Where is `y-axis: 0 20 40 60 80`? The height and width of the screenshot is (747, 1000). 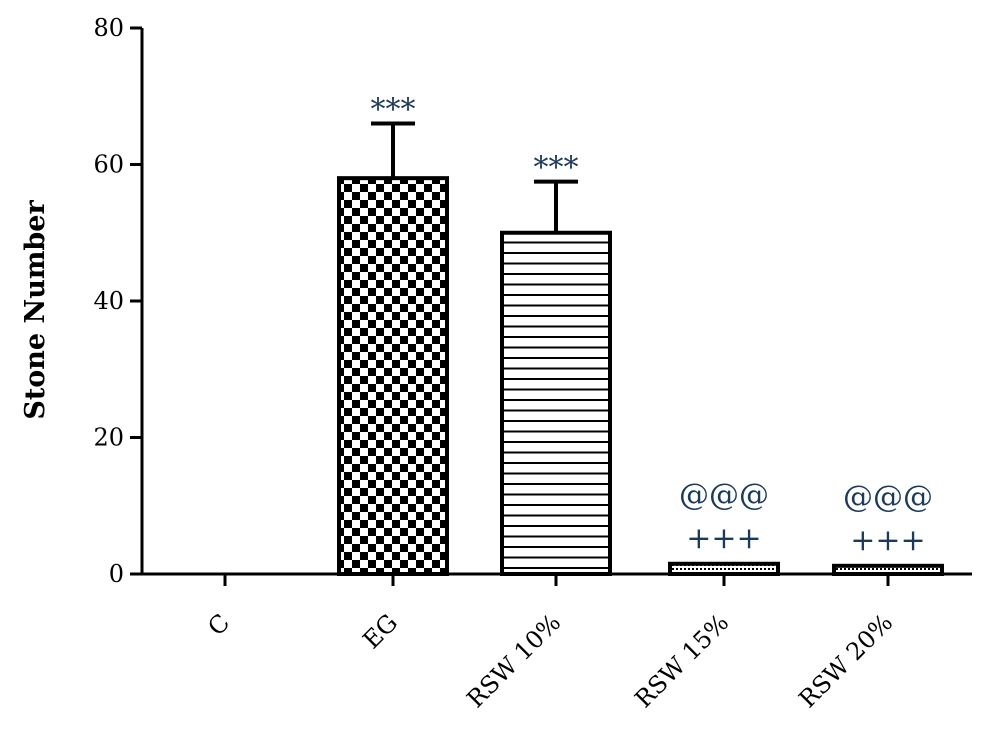 y-axis: 0 20 40 60 80 is located at coordinates (118, 301).